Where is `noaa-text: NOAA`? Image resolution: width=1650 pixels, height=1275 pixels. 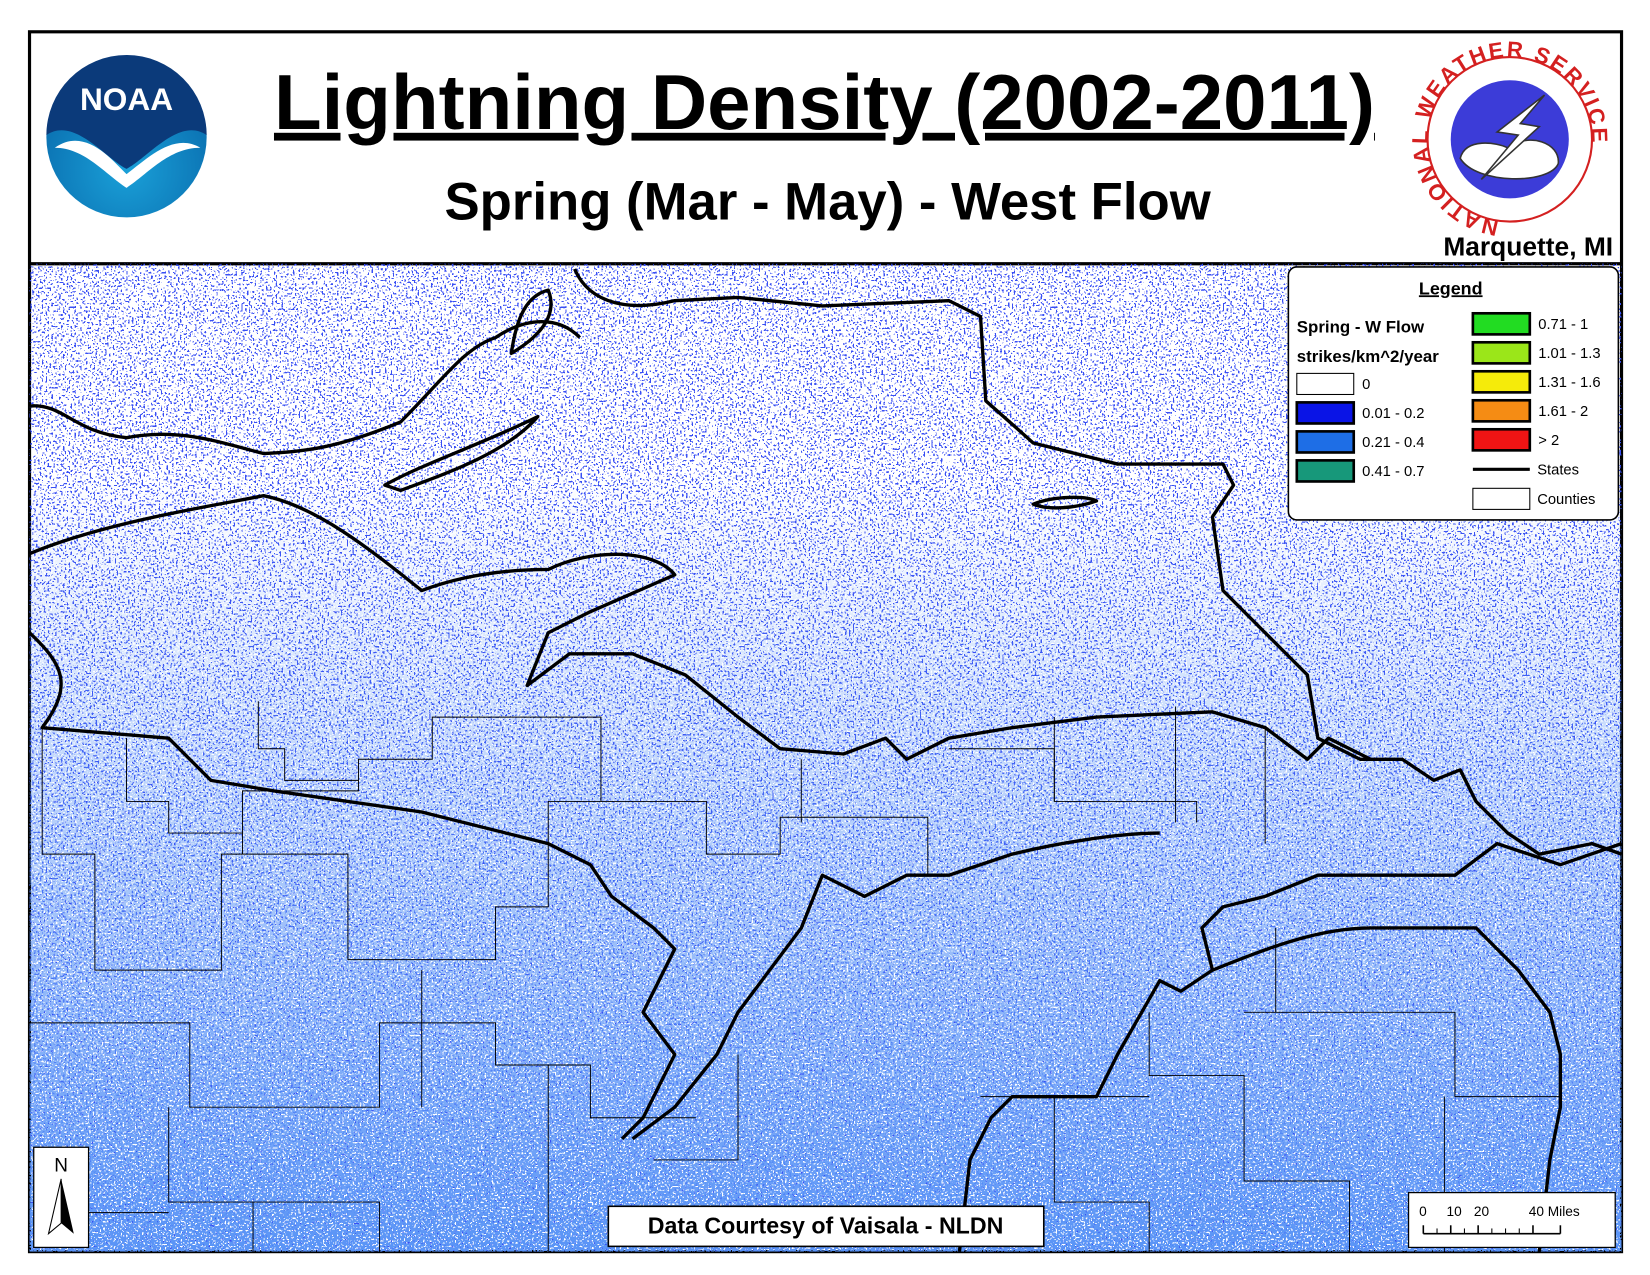 noaa-text: NOAA is located at coordinates (126, 99).